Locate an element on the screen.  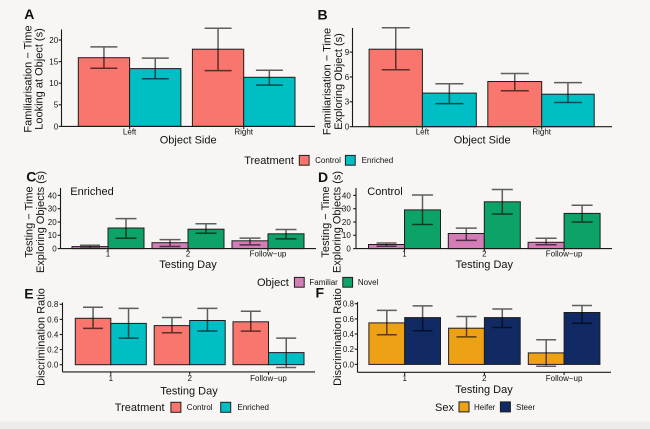
svg-text: 15 is located at coordinates (53, 62).